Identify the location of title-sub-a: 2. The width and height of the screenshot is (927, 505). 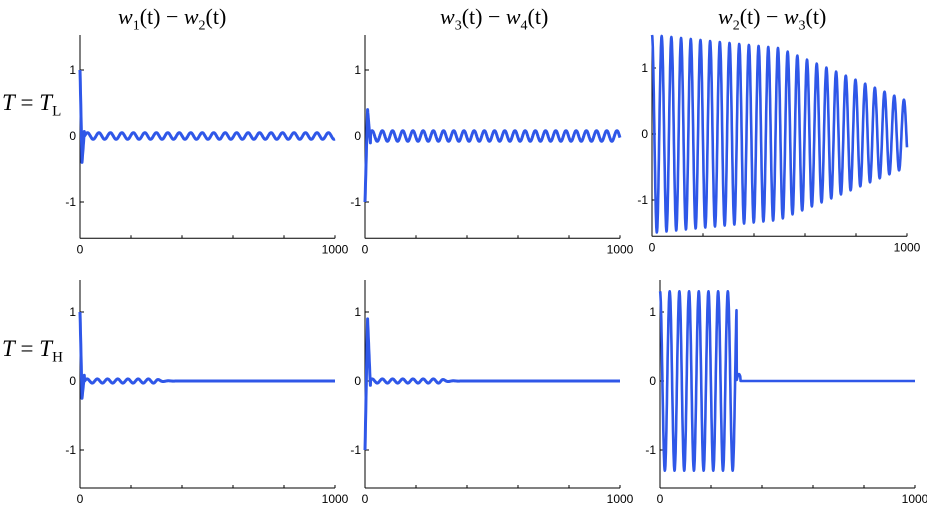
(736, 26).